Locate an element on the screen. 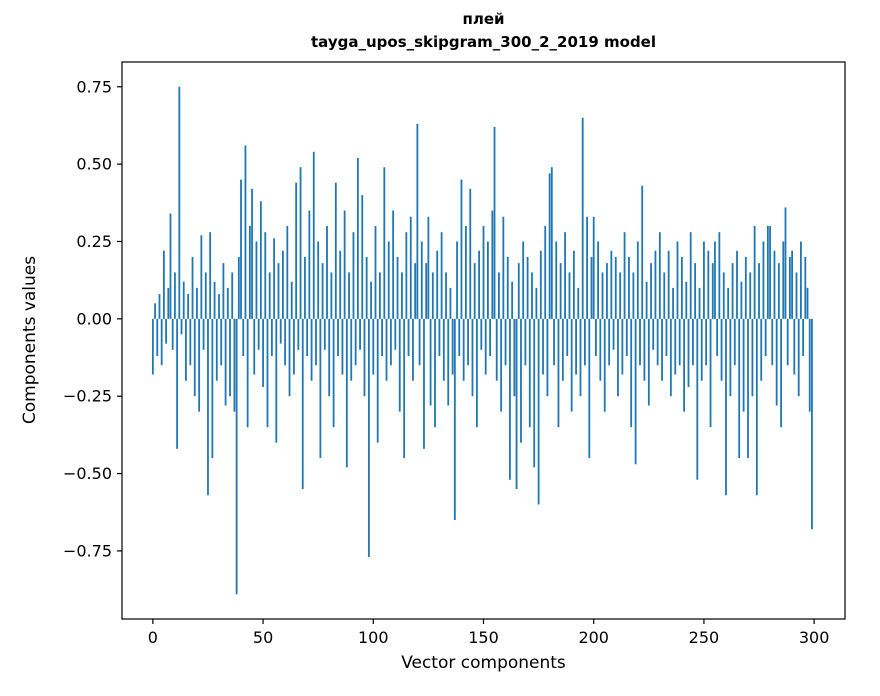  y-axis-label: Components values is located at coordinates (30, 340).